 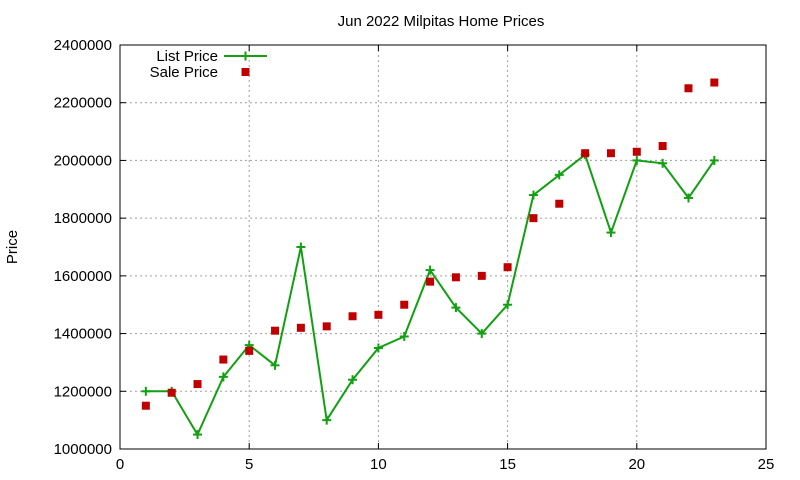 I want to click on y-tick-label: 2000000, so click(x=83, y=160).